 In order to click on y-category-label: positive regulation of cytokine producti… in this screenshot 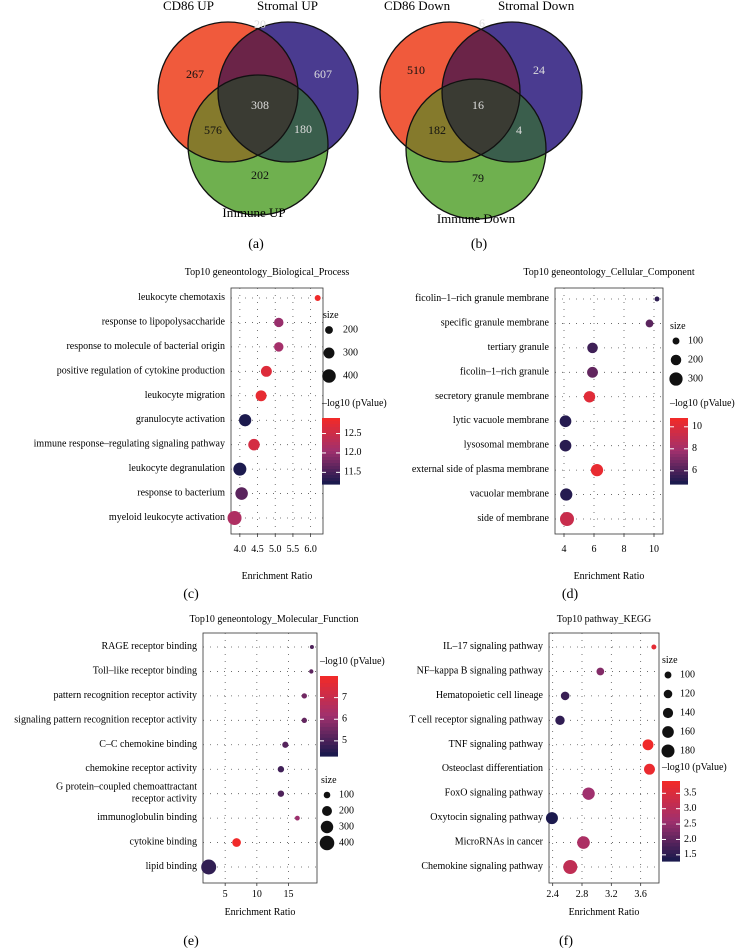, I will do `click(141, 371)`.